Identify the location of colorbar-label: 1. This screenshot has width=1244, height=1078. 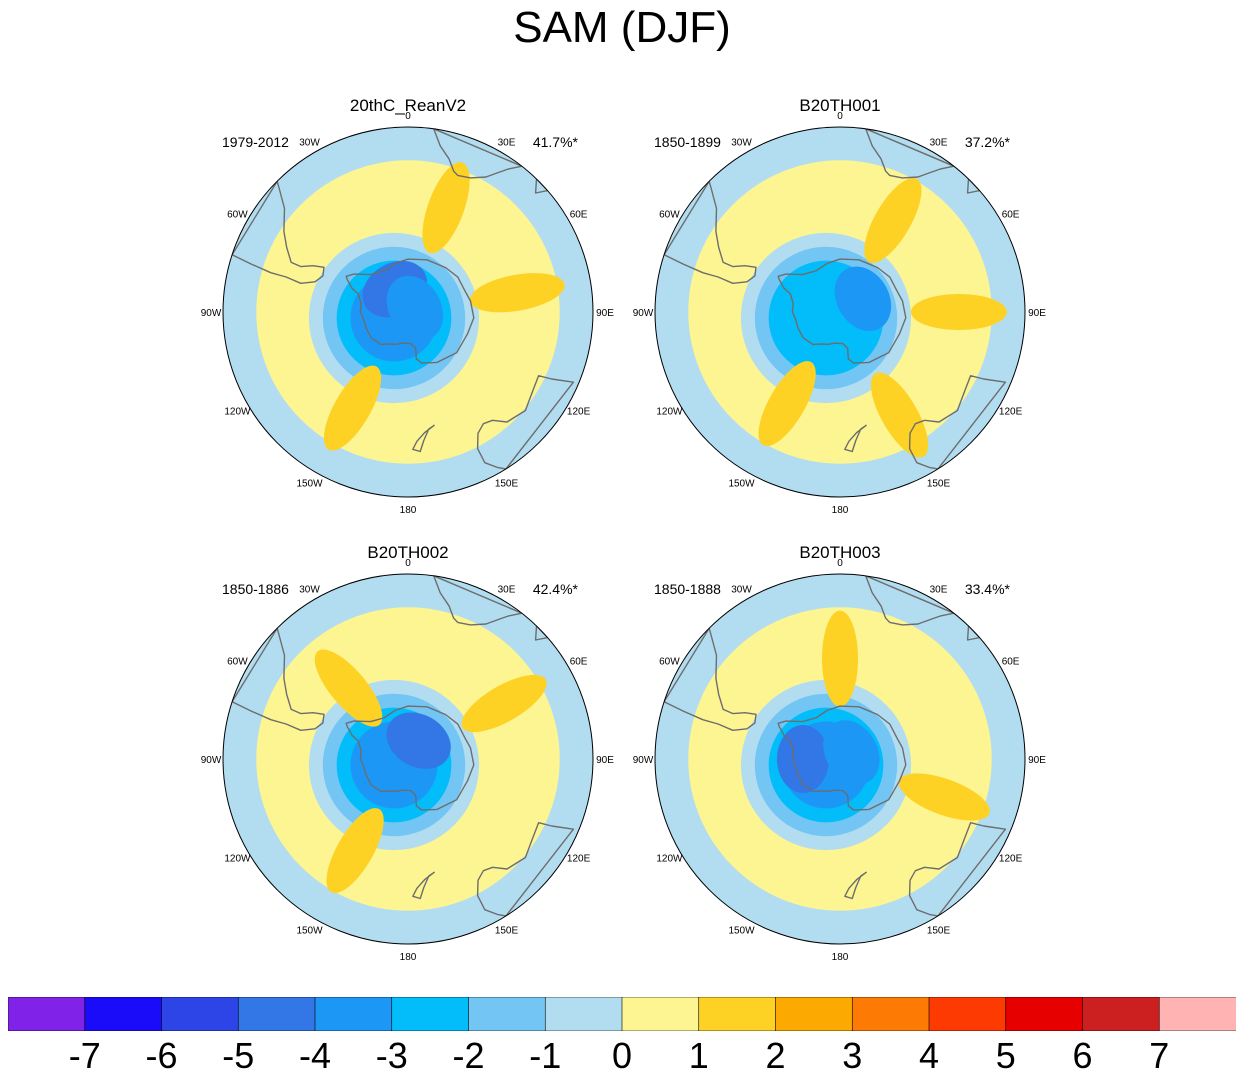
(698, 1055).